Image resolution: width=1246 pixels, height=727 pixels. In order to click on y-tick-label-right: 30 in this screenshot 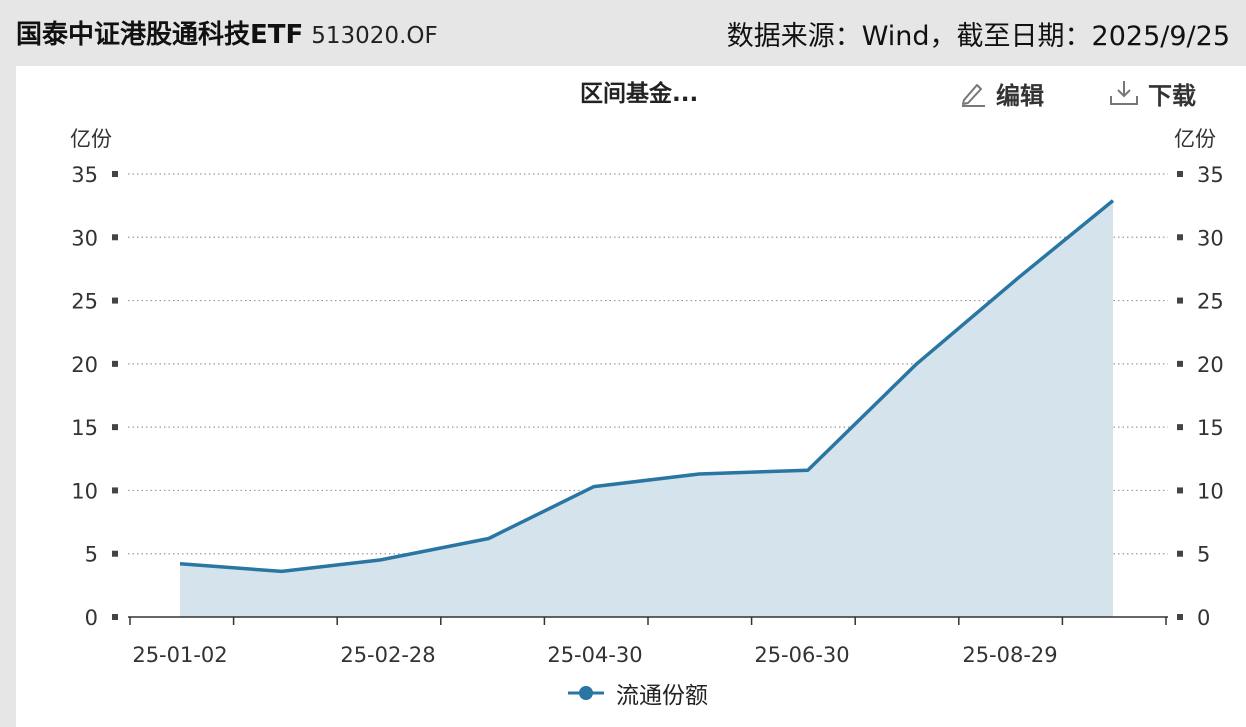, I will do `click(1210, 238)`.